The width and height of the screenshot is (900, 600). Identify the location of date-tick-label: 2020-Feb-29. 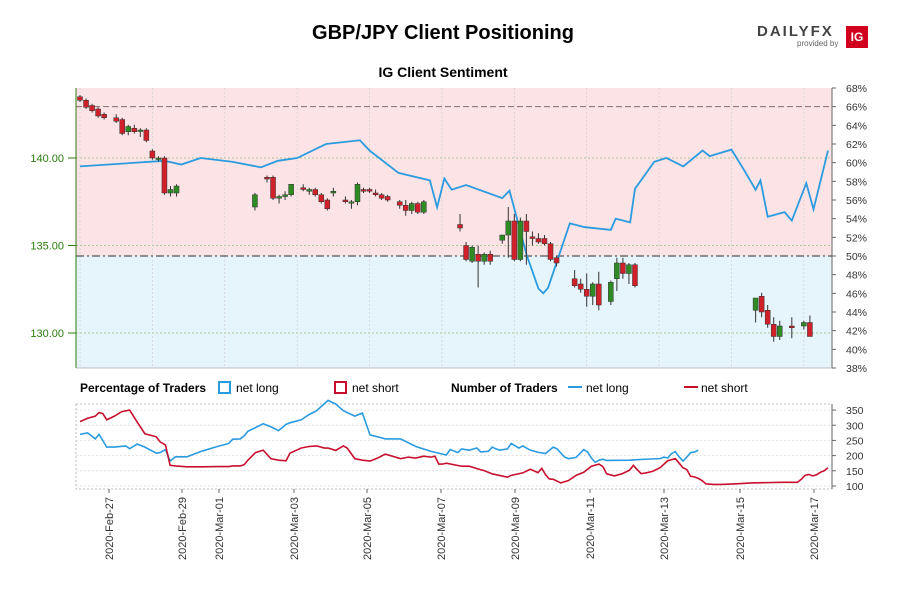
(183, 528).